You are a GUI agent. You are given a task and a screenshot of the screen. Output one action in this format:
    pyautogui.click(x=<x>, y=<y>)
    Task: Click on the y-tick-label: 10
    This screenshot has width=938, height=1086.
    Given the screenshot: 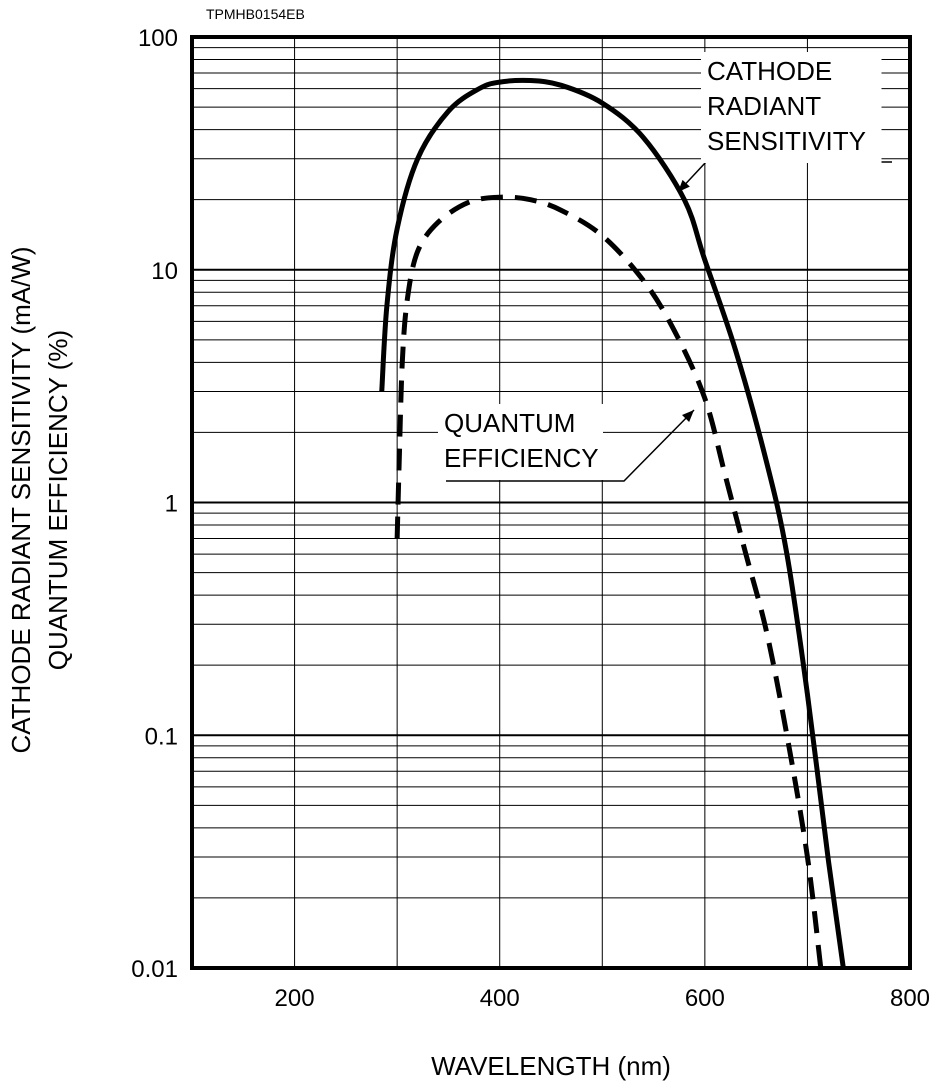 What is the action you would take?
    pyautogui.click(x=164, y=271)
    